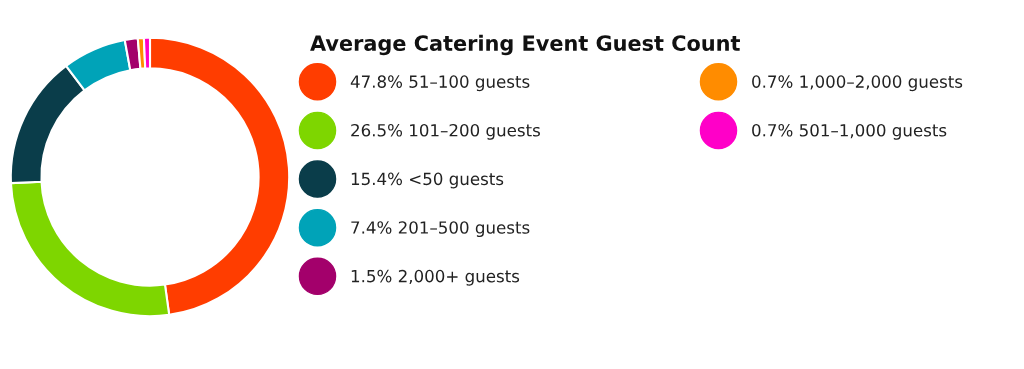 The height and width of the screenshot is (369, 1024). What do you see at coordinates (440, 229) in the screenshot?
I see `legend-label: 7.4% 201–500 guests` at bounding box center [440, 229].